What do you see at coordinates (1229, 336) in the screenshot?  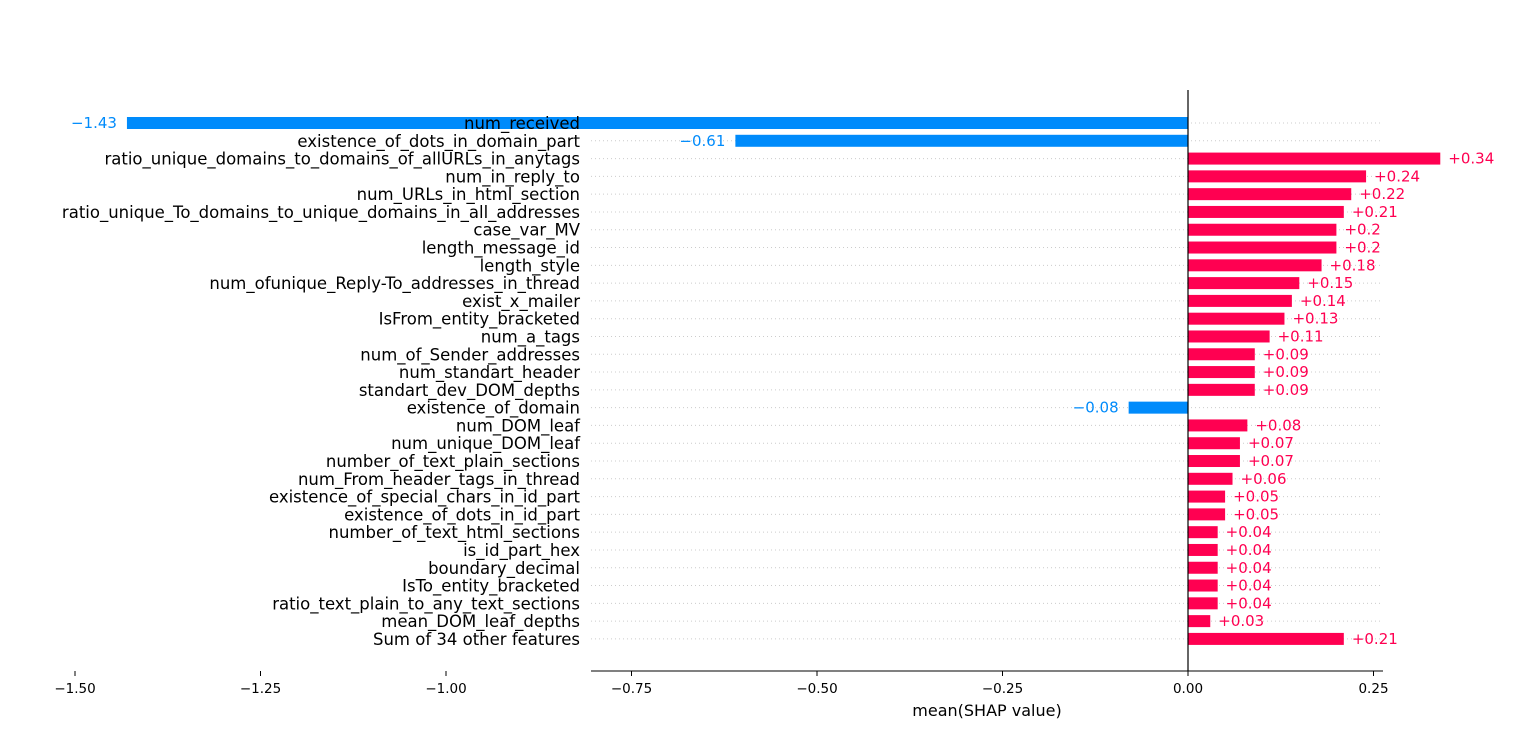 I see `bar-num_a_tags` at bounding box center [1229, 336].